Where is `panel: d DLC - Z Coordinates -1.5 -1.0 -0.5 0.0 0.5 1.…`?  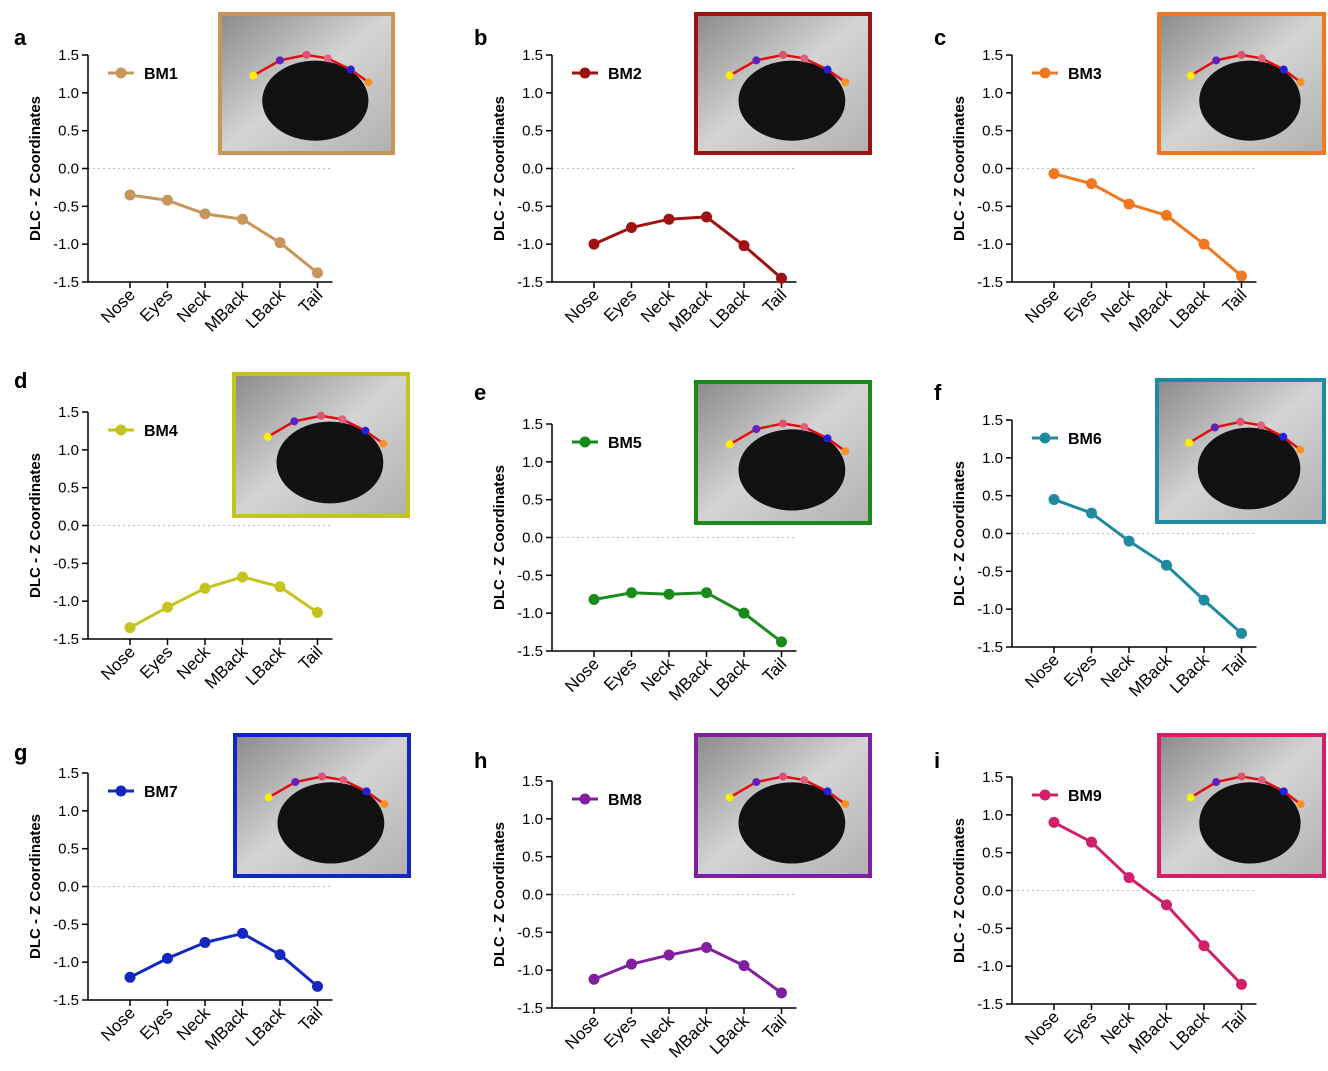 panel: d DLC - Z Coordinates -1.5 -1.0 -0.5 0.0 0.5 1.… is located at coordinates (212, 530).